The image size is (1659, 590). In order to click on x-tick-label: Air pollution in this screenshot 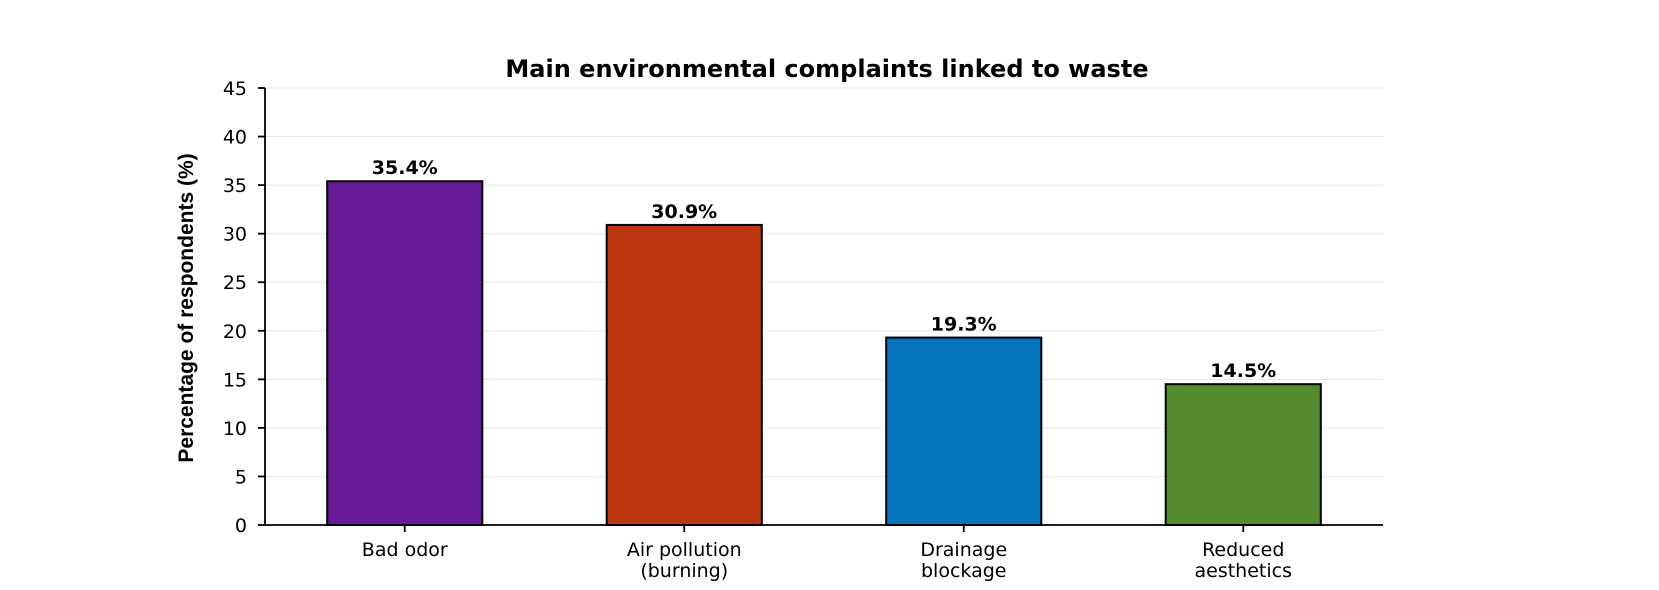, I will do `click(684, 550)`.